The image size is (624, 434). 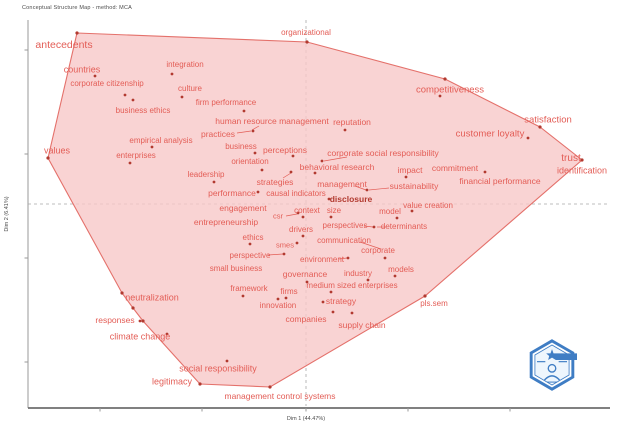 I want to click on figure-title: Conceptual Structure Map - method: MCA, so click(x=77, y=8).